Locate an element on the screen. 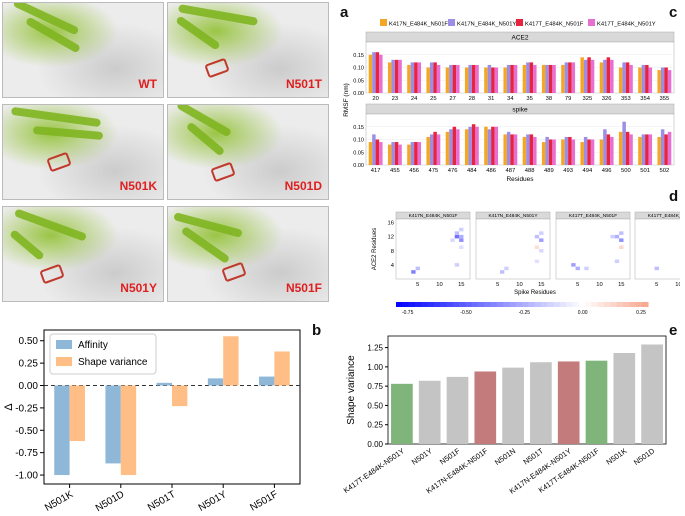 The width and height of the screenshot is (685, 516). y-tick-label: -0.50 is located at coordinates (26, 431).